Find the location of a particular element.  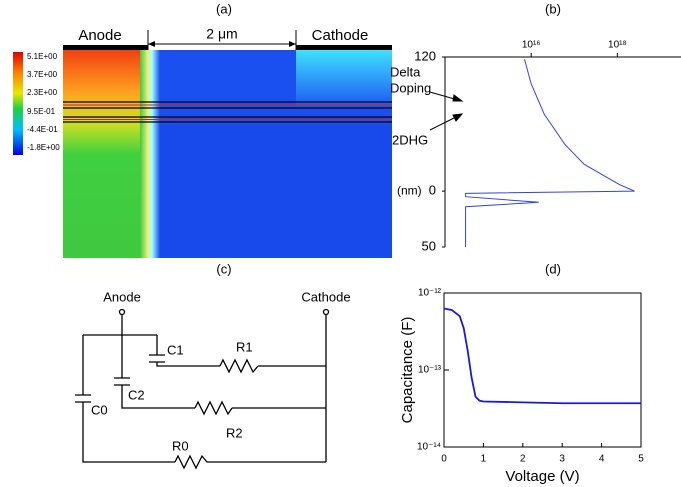

component-label: C1 is located at coordinates (175, 349).